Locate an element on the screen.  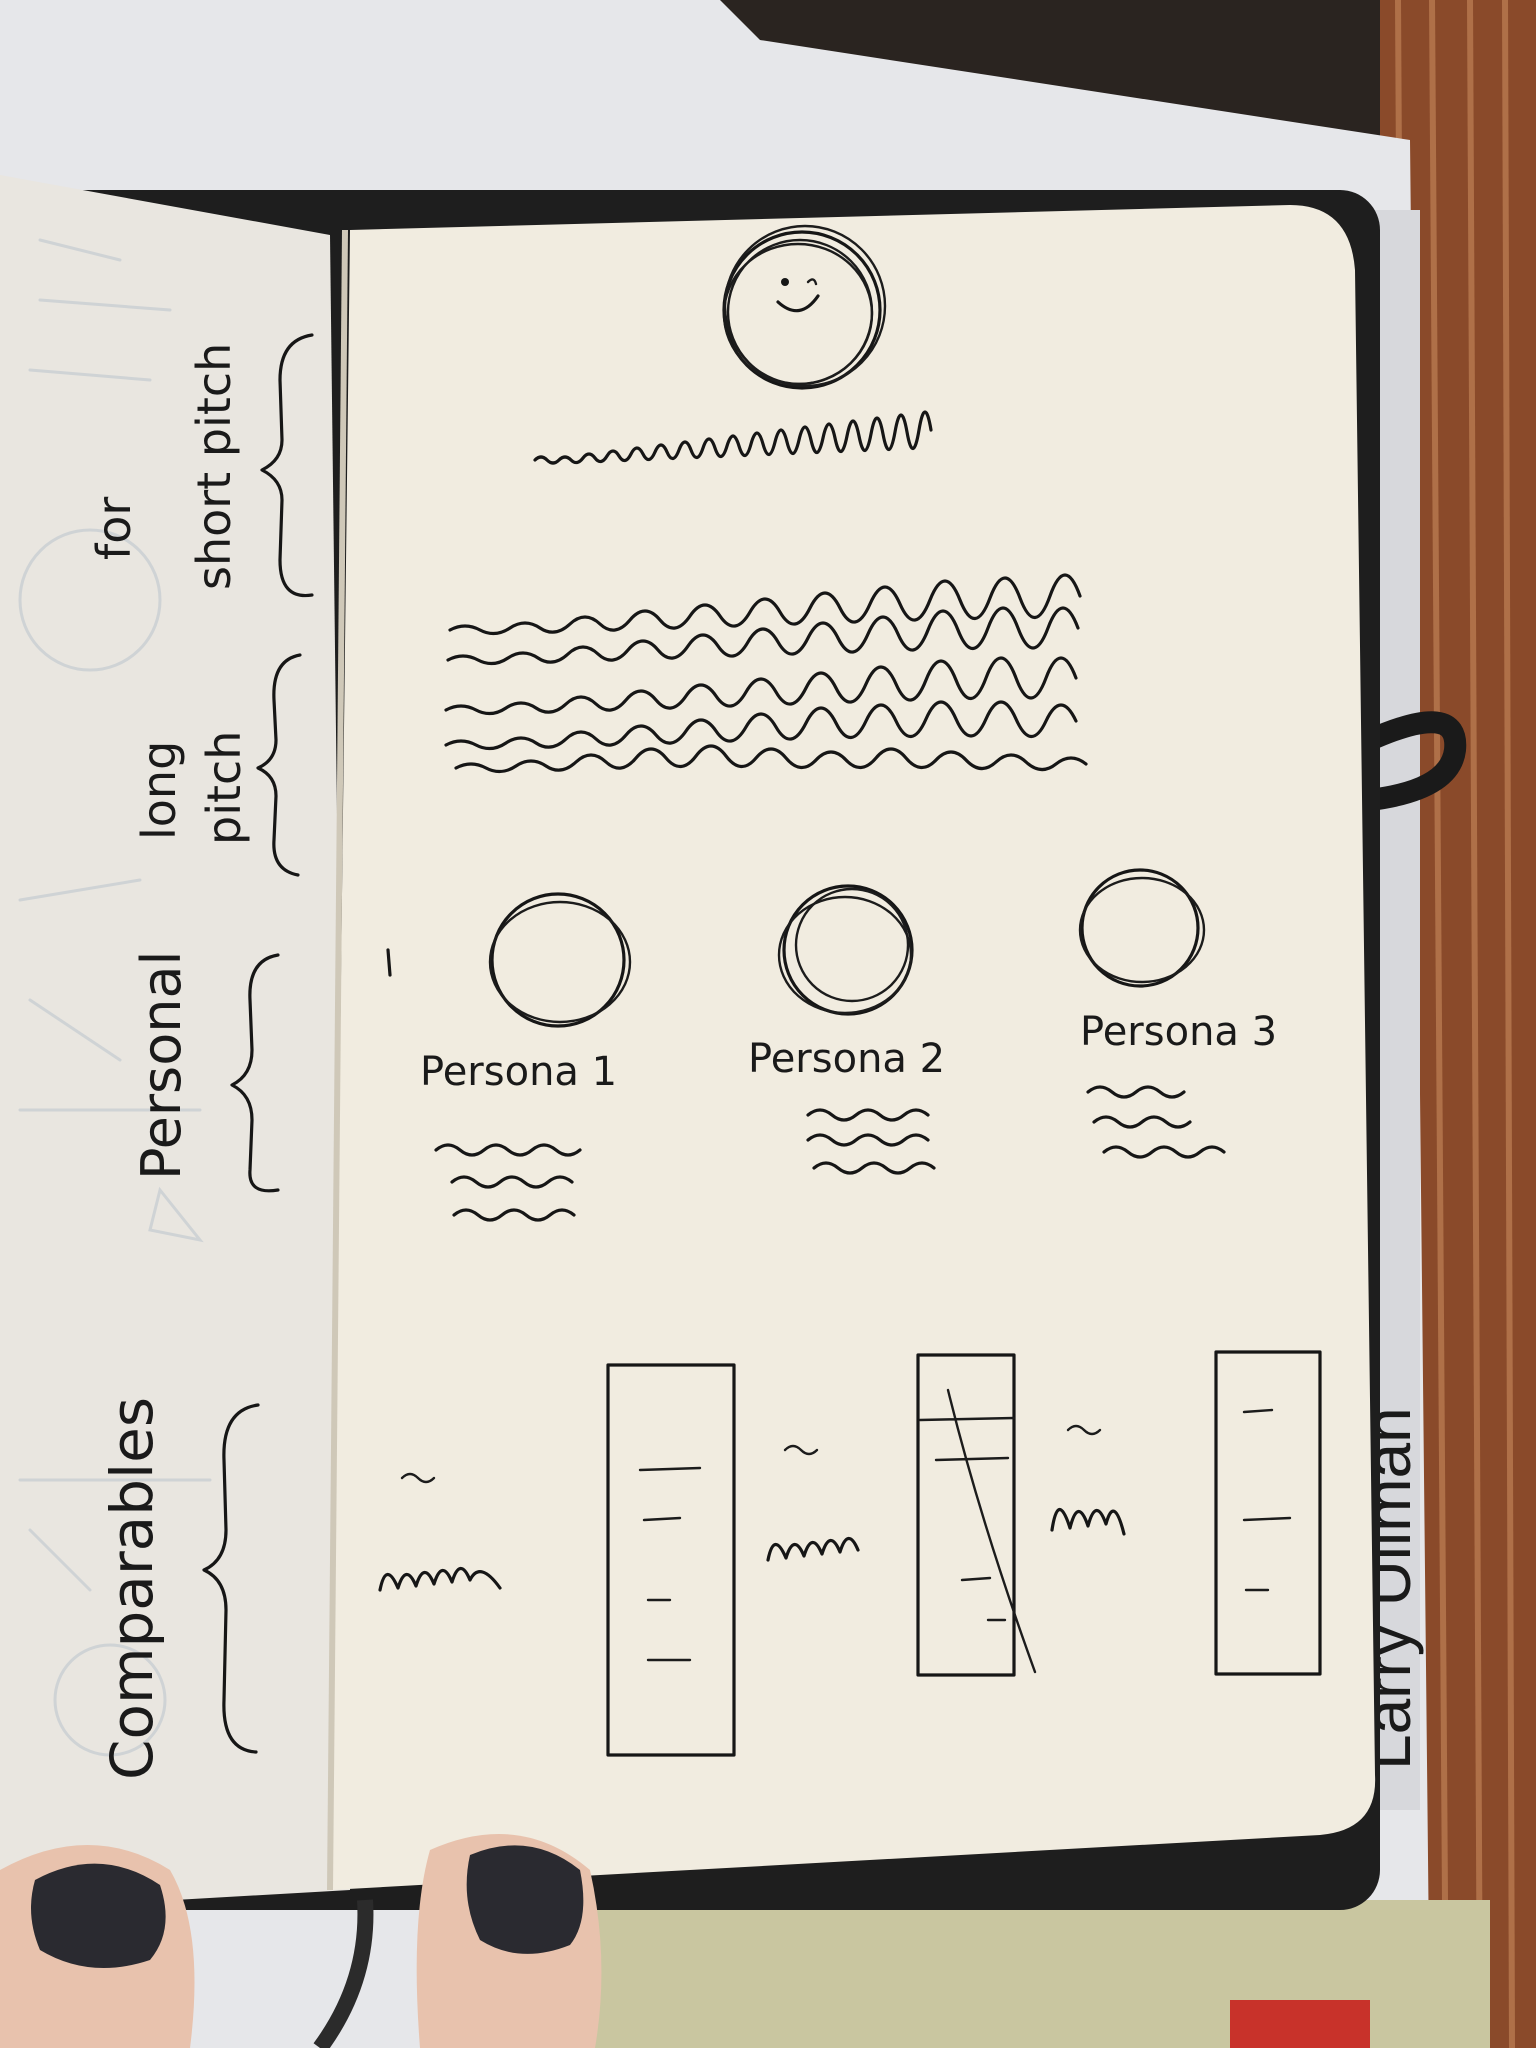
annotation-short-pitch: for short pitch is located at coordinates (200, 465).